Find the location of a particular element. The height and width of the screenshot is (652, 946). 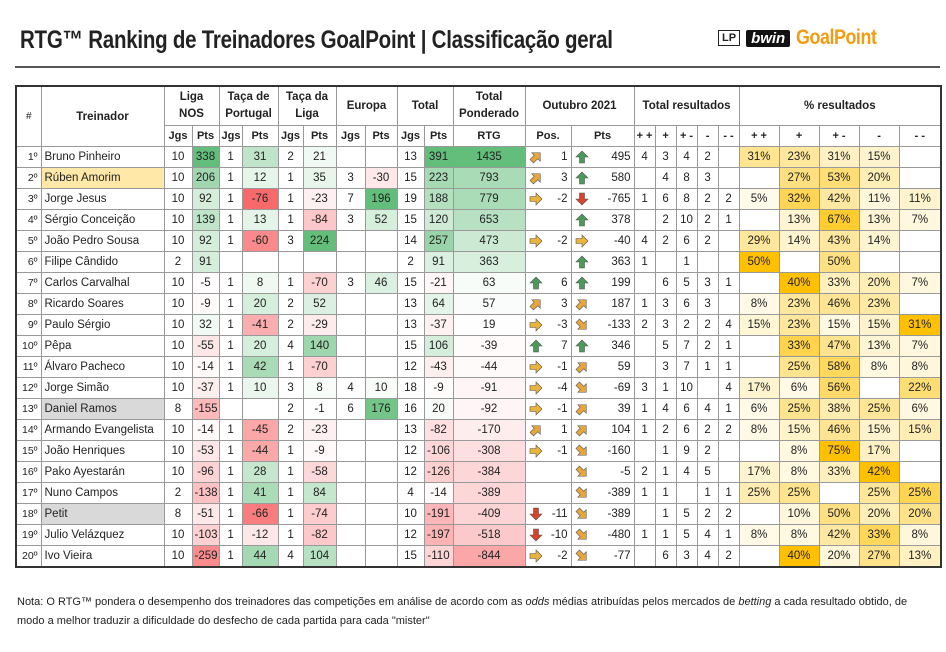

value-cell: 23% is located at coordinates (879, 304).